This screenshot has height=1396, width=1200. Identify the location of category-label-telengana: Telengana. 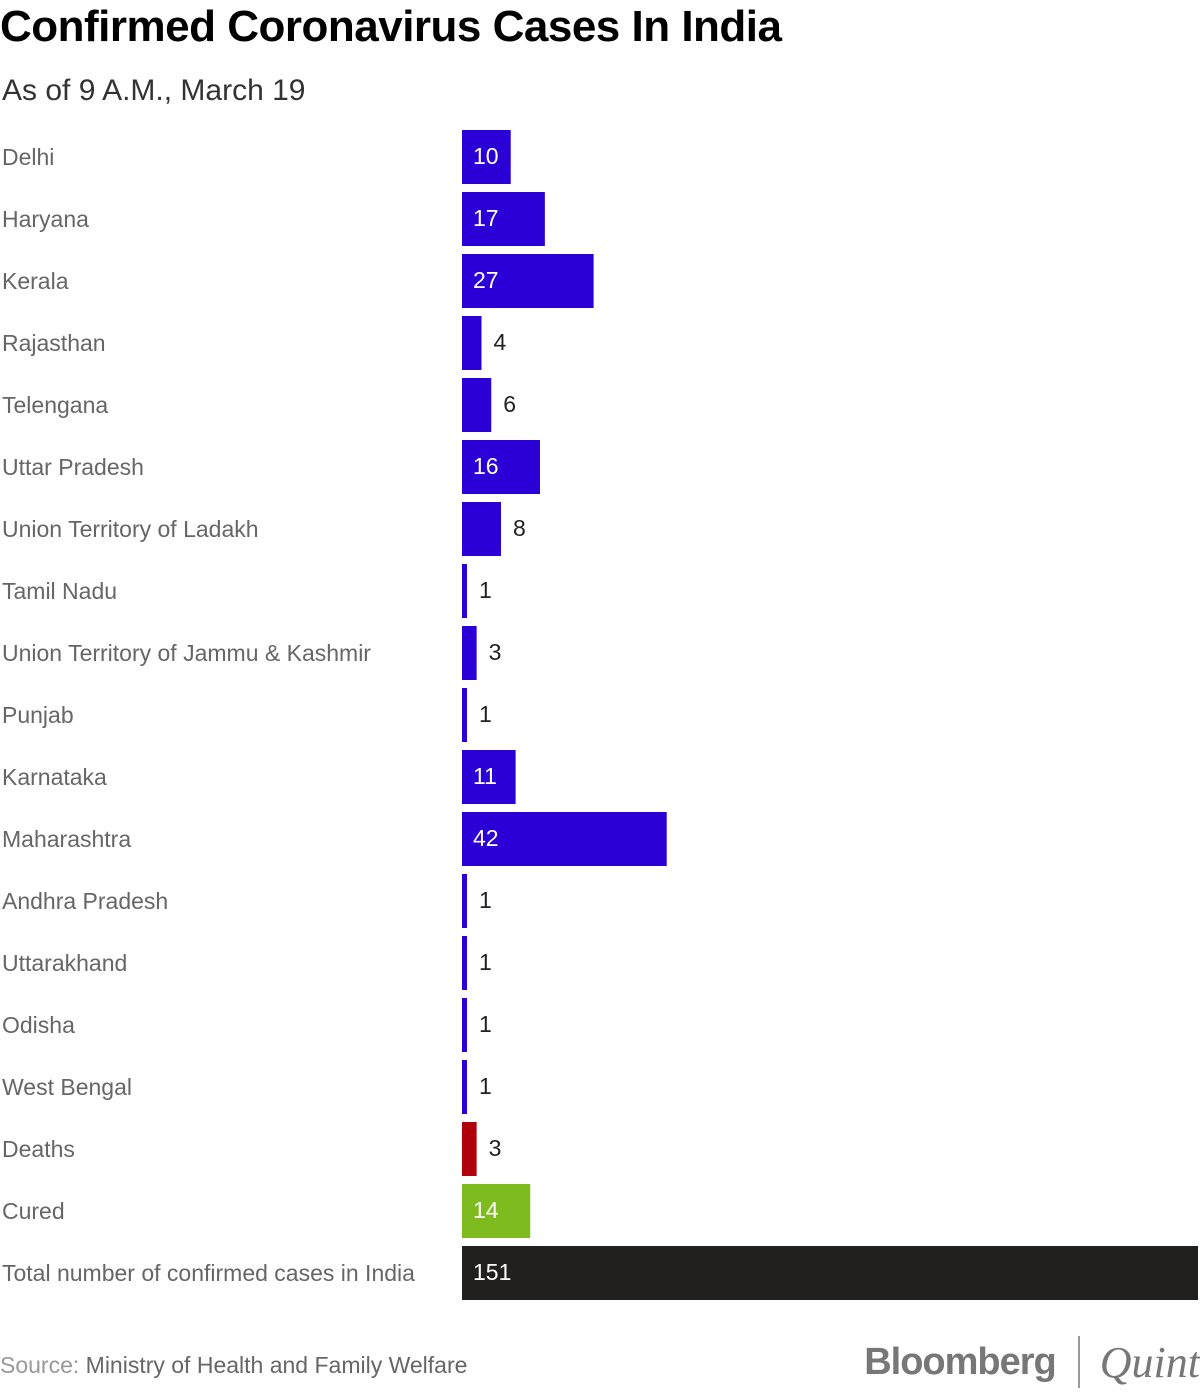
(55, 405).